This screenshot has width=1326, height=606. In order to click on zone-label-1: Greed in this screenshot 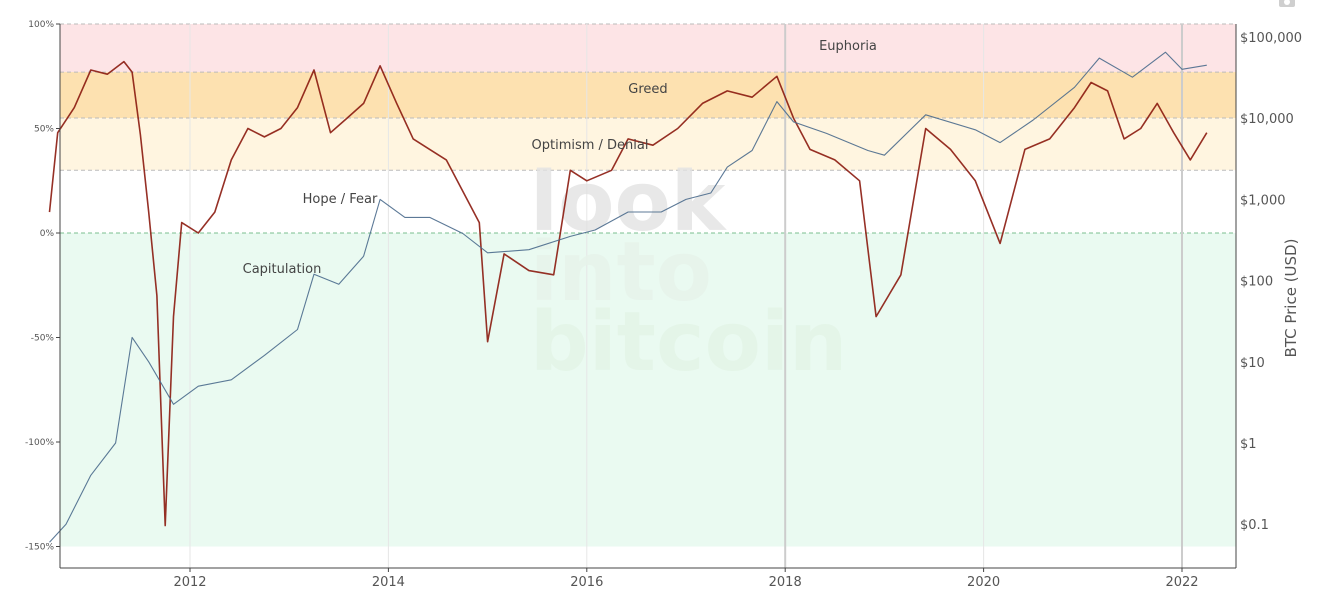, I will do `click(647, 89)`.